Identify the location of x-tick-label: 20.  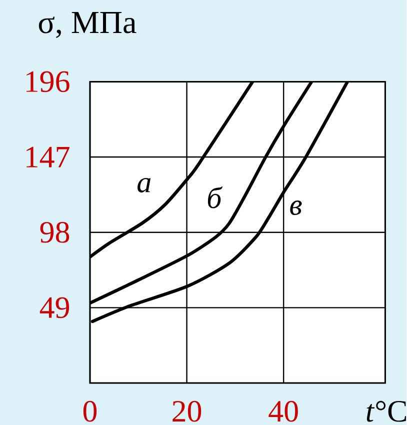
(187, 411).